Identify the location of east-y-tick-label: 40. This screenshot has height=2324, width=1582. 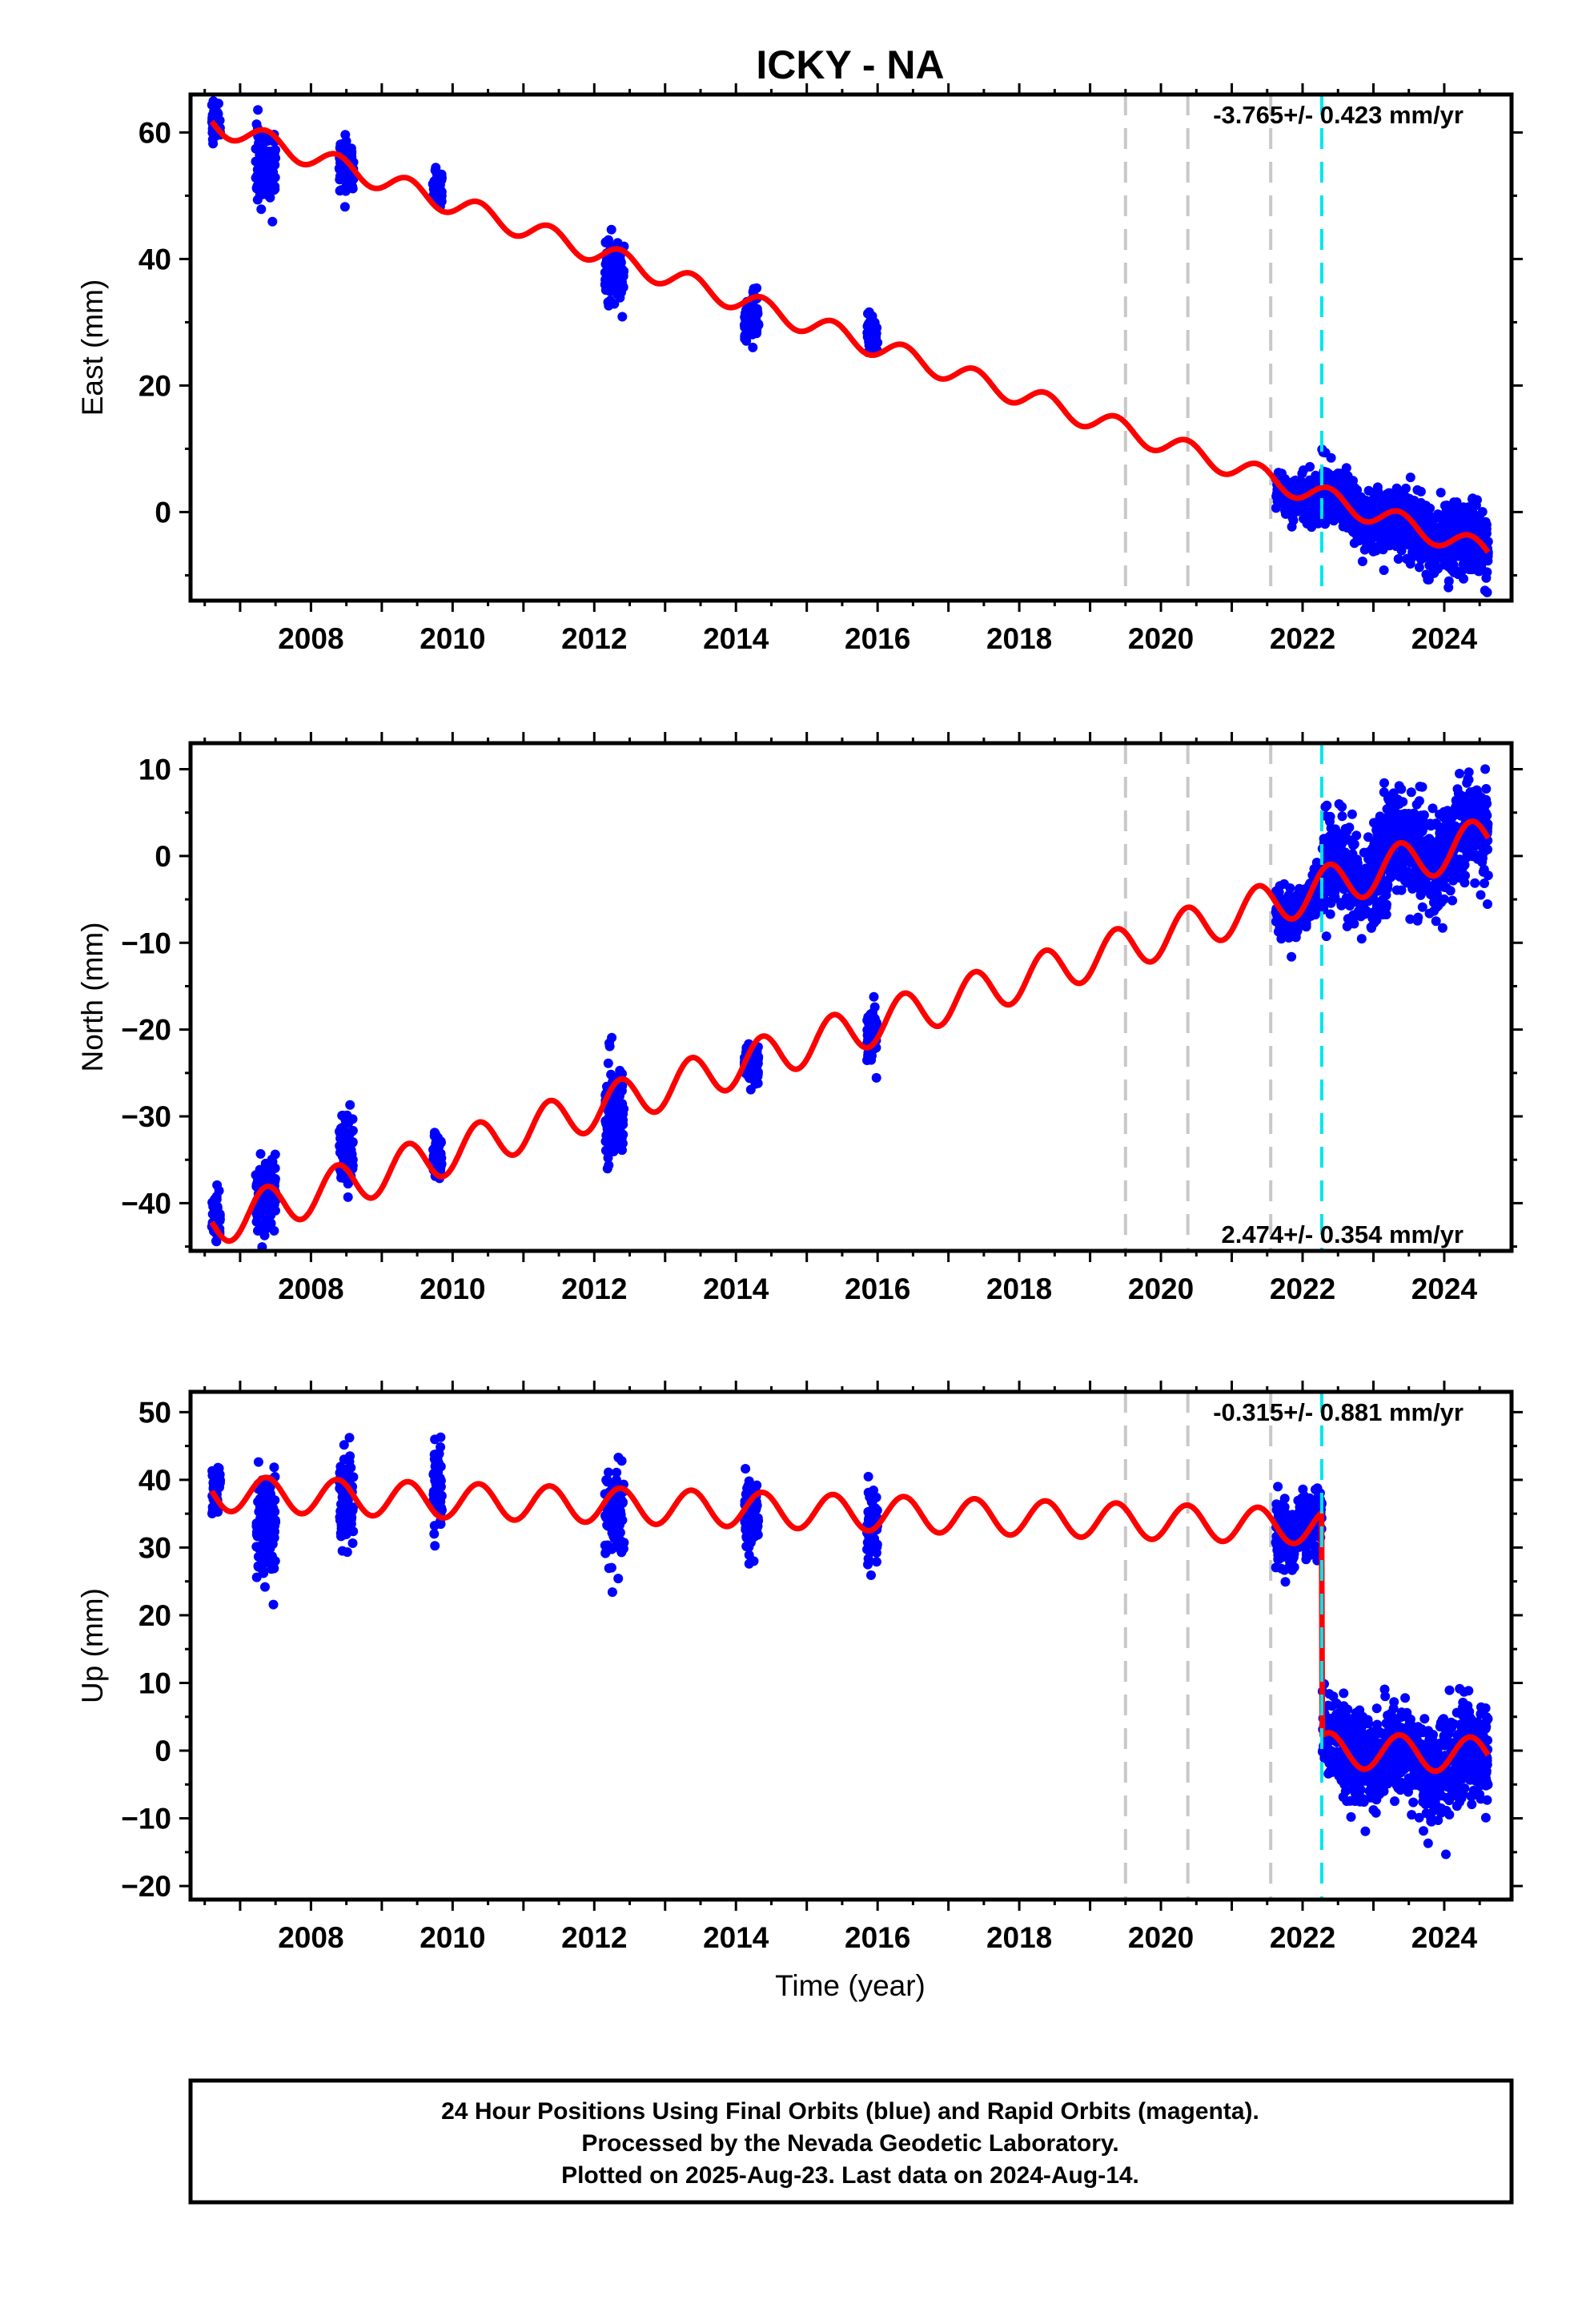
(155, 259).